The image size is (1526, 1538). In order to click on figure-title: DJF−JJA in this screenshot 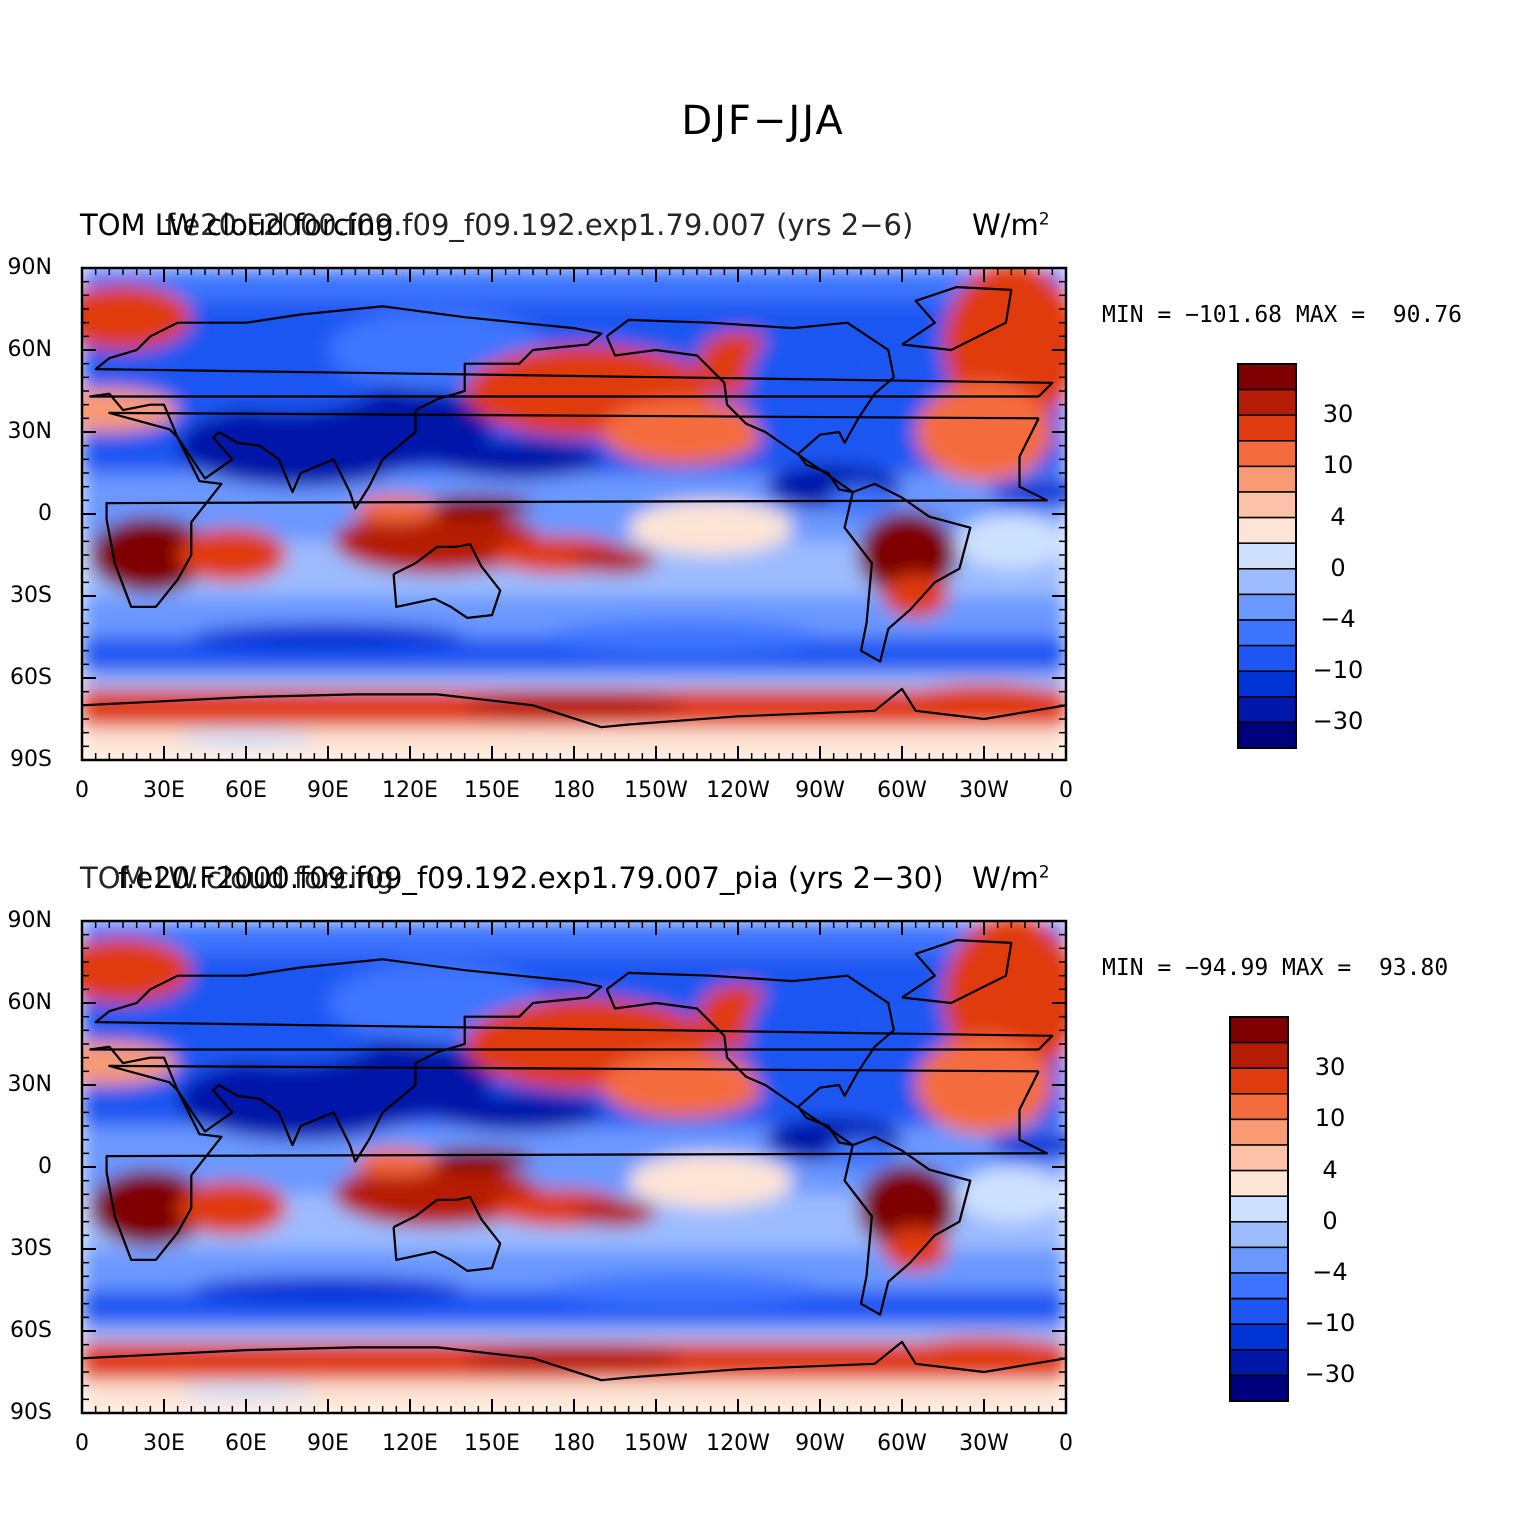, I will do `click(763, 121)`.